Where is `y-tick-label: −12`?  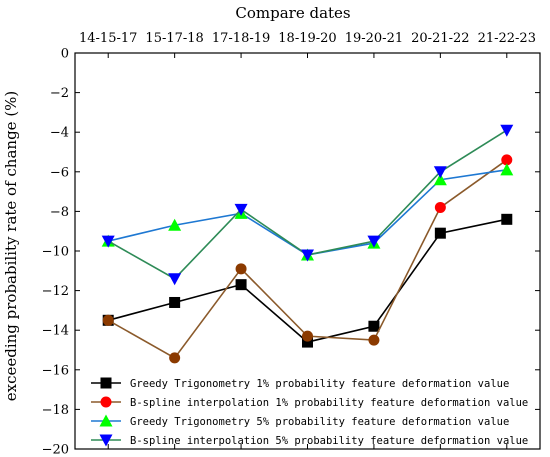 y-tick-label: −12 is located at coordinates (55, 291).